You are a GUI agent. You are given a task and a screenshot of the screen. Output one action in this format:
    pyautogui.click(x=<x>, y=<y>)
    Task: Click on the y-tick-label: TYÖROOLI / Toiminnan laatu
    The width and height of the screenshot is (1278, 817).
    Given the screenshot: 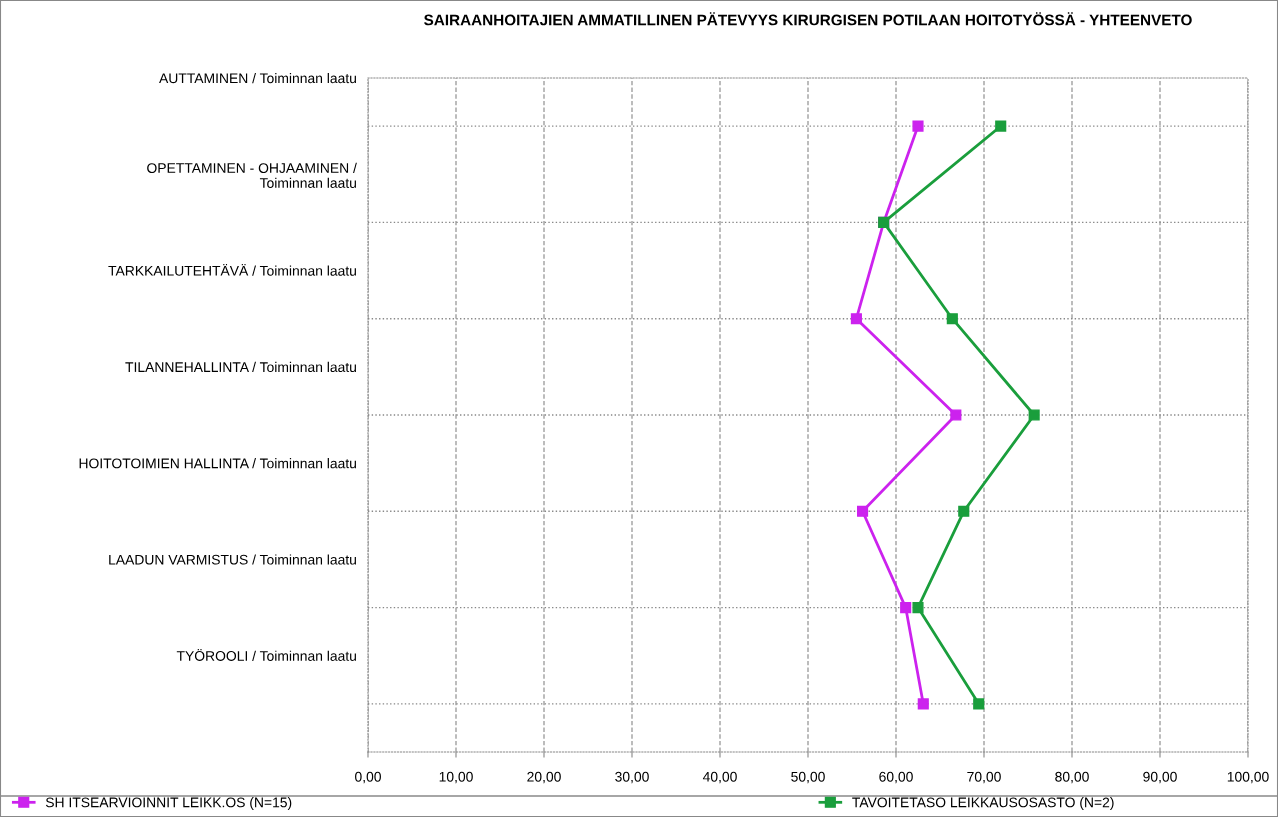 What is the action you would take?
    pyautogui.click(x=266, y=655)
    